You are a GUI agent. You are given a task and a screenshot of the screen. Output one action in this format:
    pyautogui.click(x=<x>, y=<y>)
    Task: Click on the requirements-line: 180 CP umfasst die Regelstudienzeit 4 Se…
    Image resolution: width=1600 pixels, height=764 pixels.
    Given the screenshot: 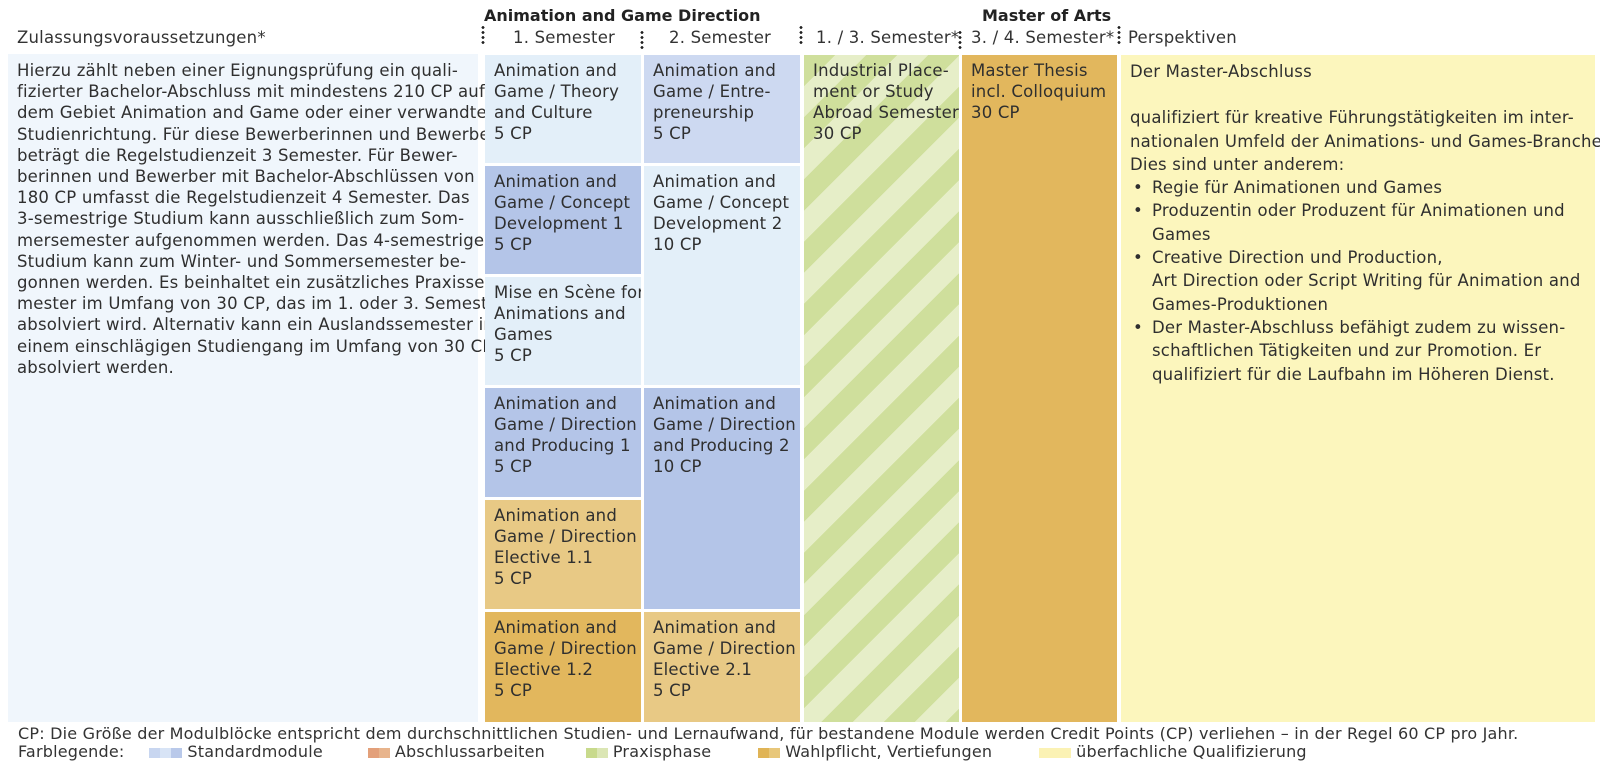 What is the action you would take?
    pyautogui.click(x=243, y=198)
    